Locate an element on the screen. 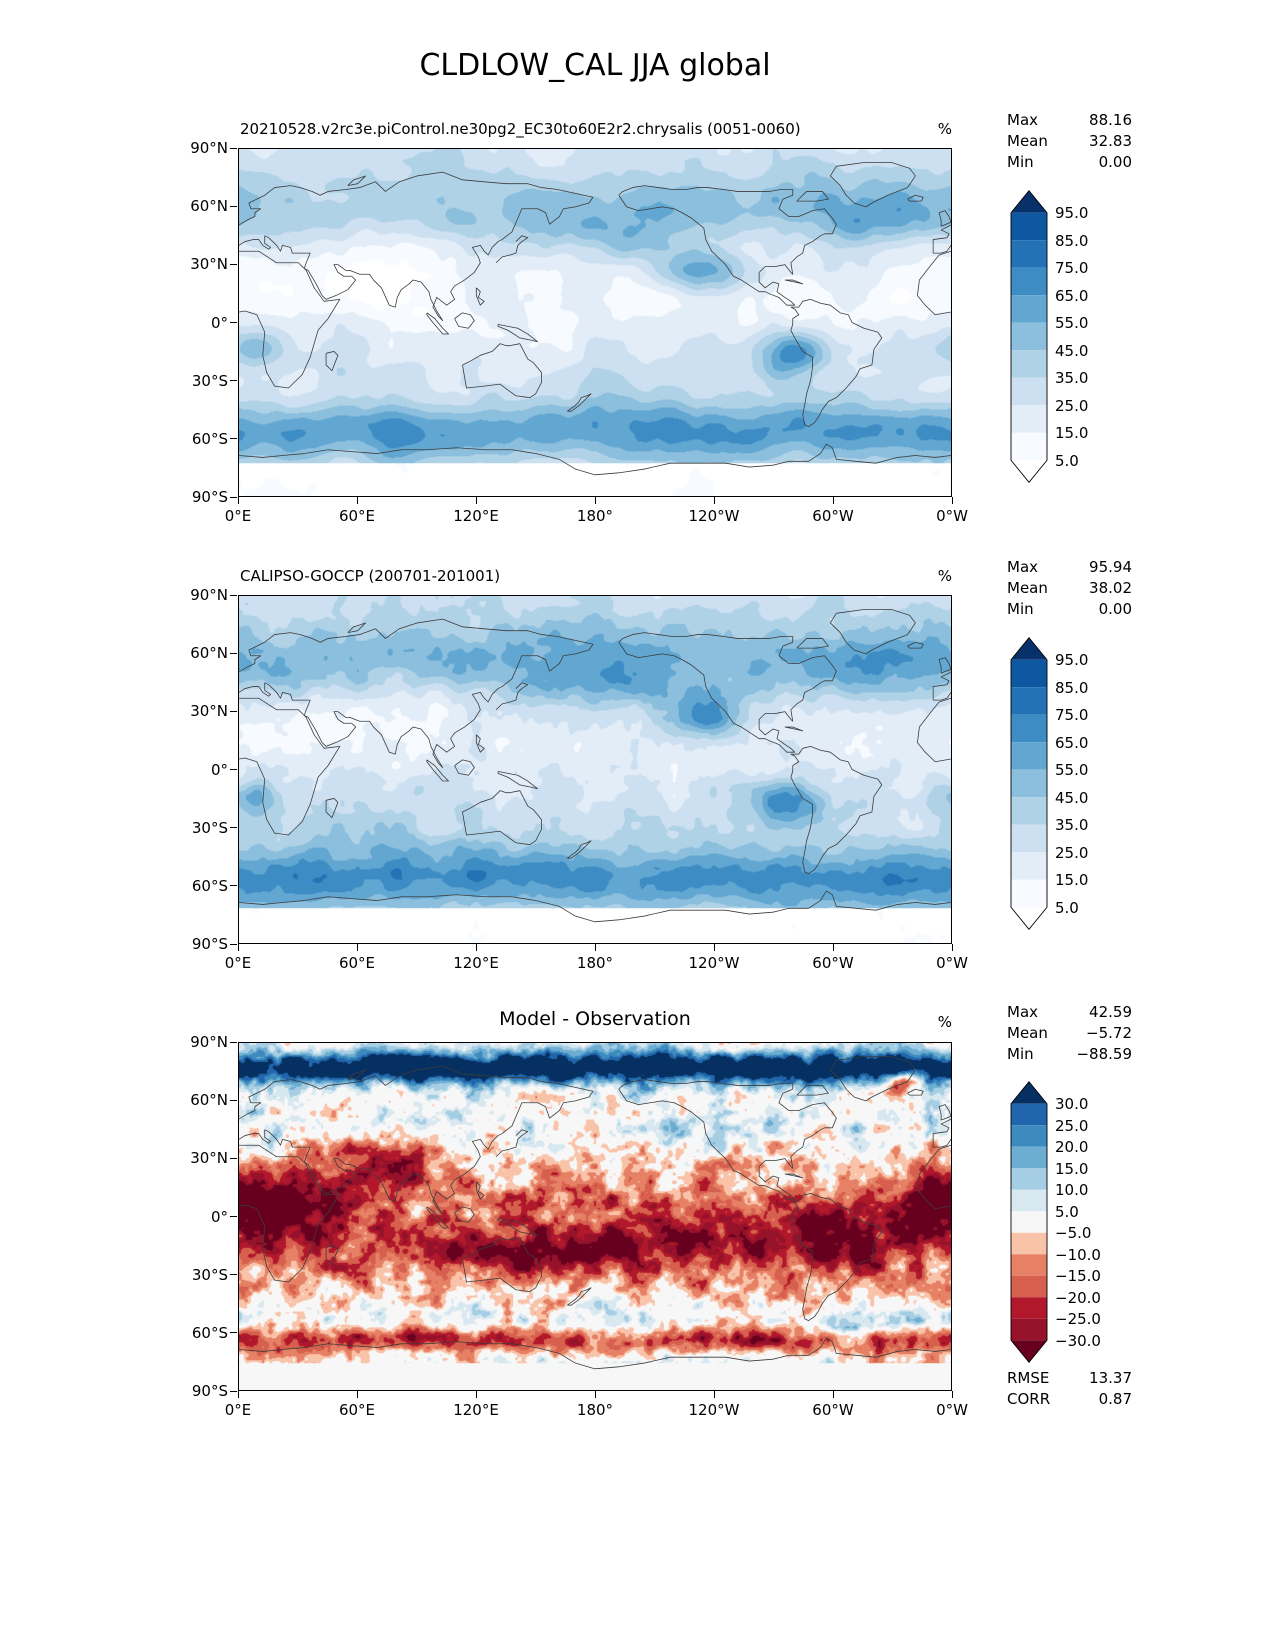 The image size is (1275, 1650). colorbar-tick-label: 10.0 is located at coordinates (1072, 1190).